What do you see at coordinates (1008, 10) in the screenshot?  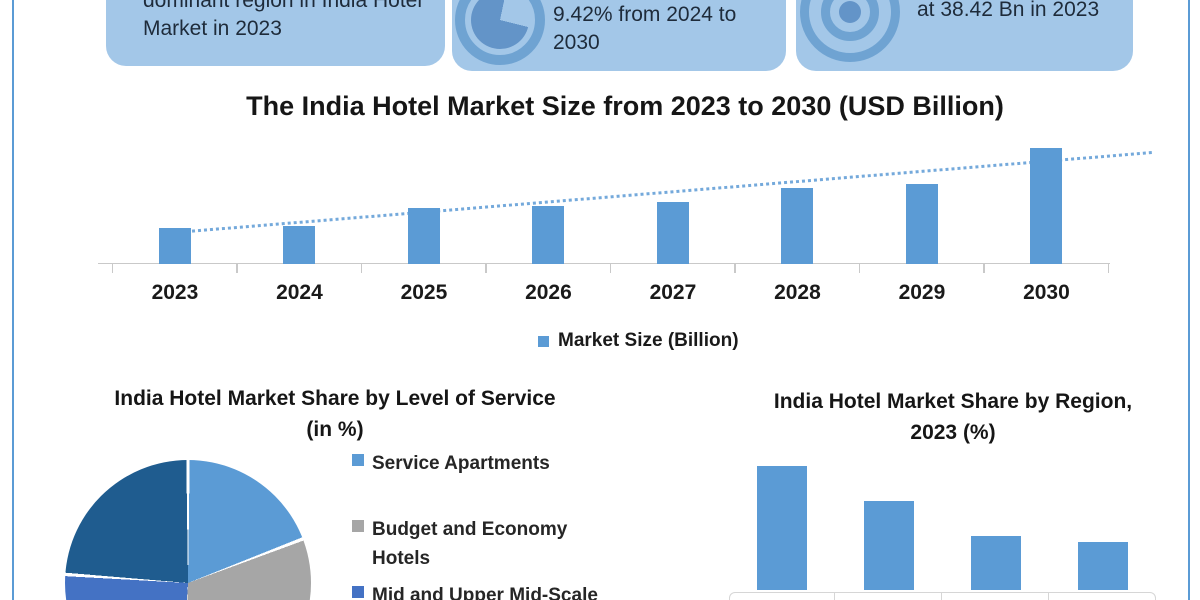 I see `info-card-text: at 38.42 Bn in 2023` at bounding box center [1008, 10].